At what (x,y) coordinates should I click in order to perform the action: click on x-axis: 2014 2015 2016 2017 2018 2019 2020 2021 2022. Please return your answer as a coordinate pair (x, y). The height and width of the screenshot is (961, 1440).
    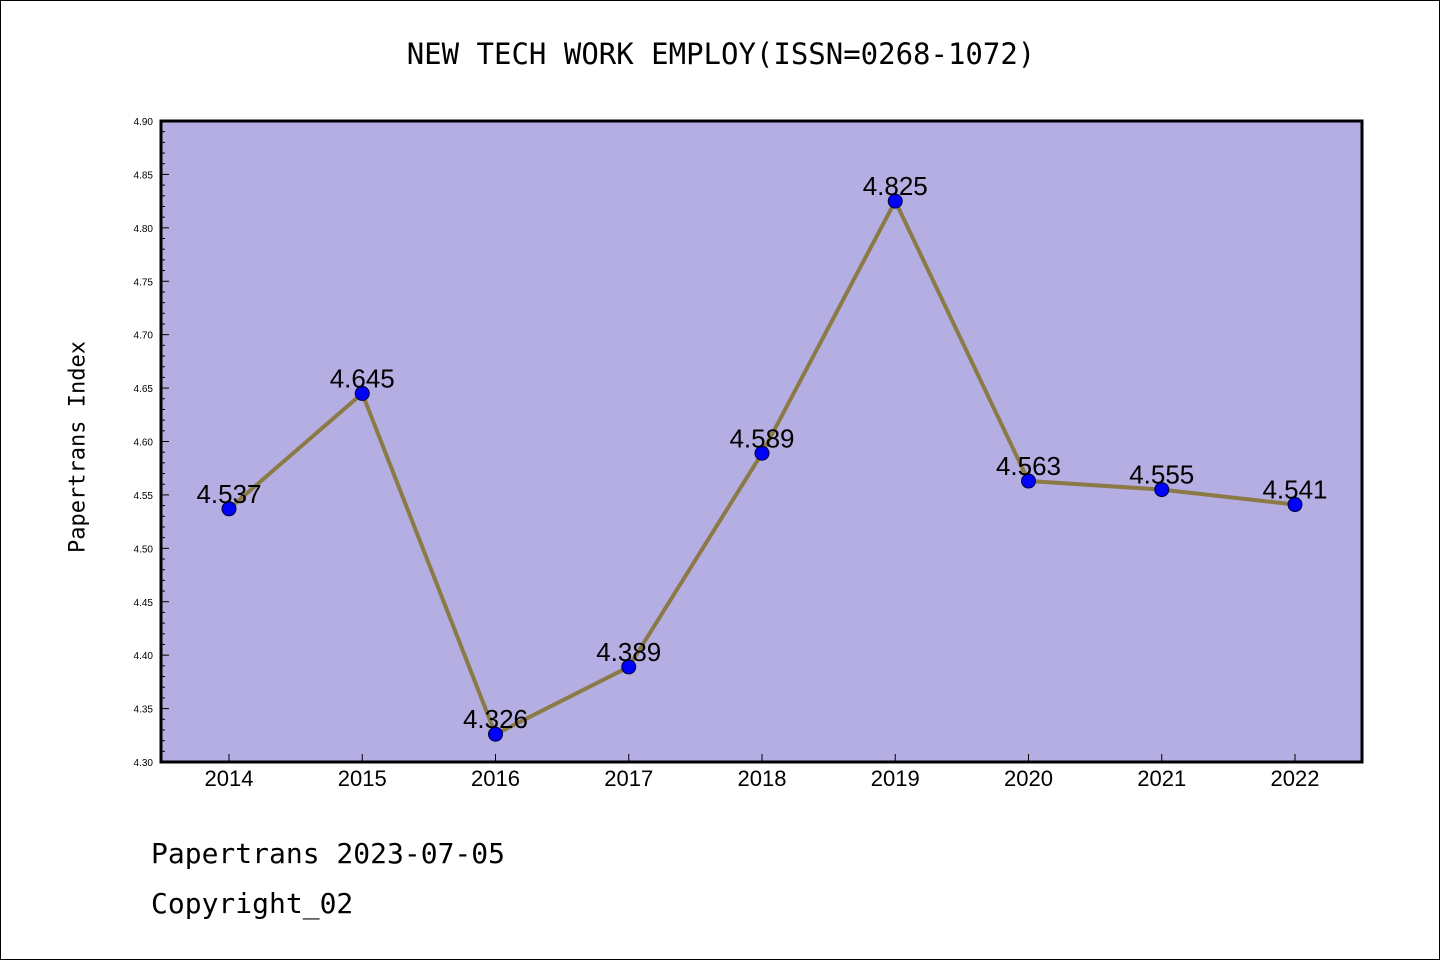
    Looking at the image, I should click on (762, 772).